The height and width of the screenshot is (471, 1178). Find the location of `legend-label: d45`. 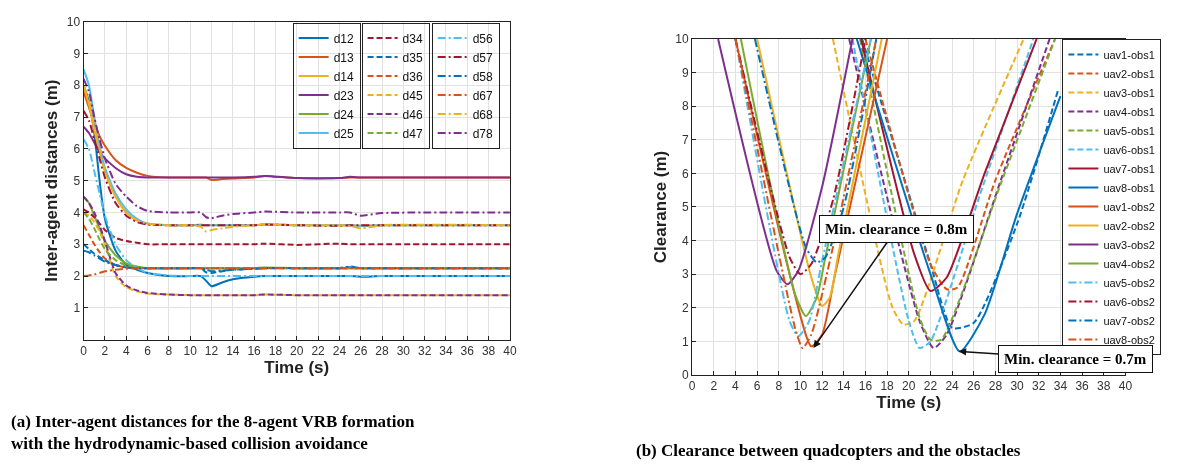

legend-label: d45 is located at coordinates (412, 95).